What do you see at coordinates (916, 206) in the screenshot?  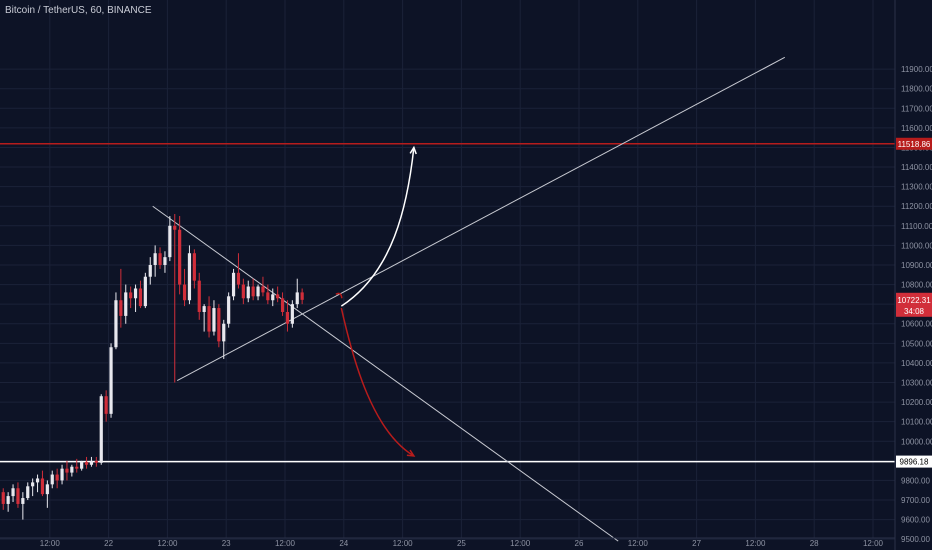 I see `y-tick-label: 11200.00` at bounding box center [916, 206].